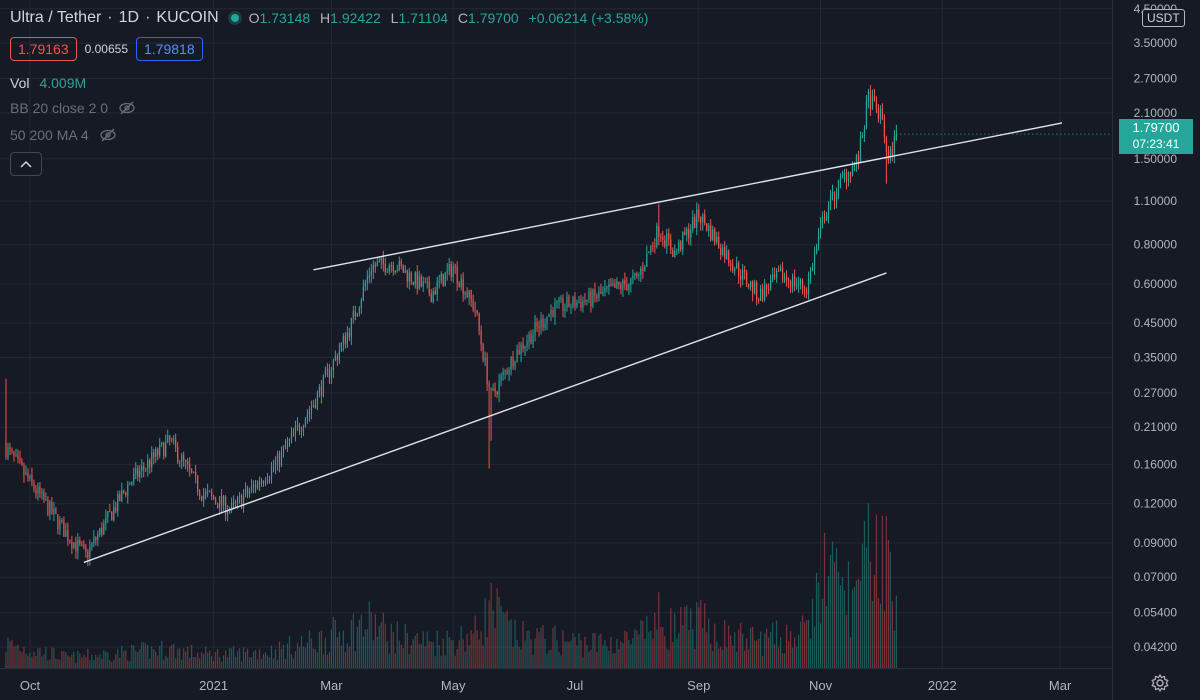 This screenshot has width=1200, height=700. I want to click on interval: 1D, so click(129, 17).